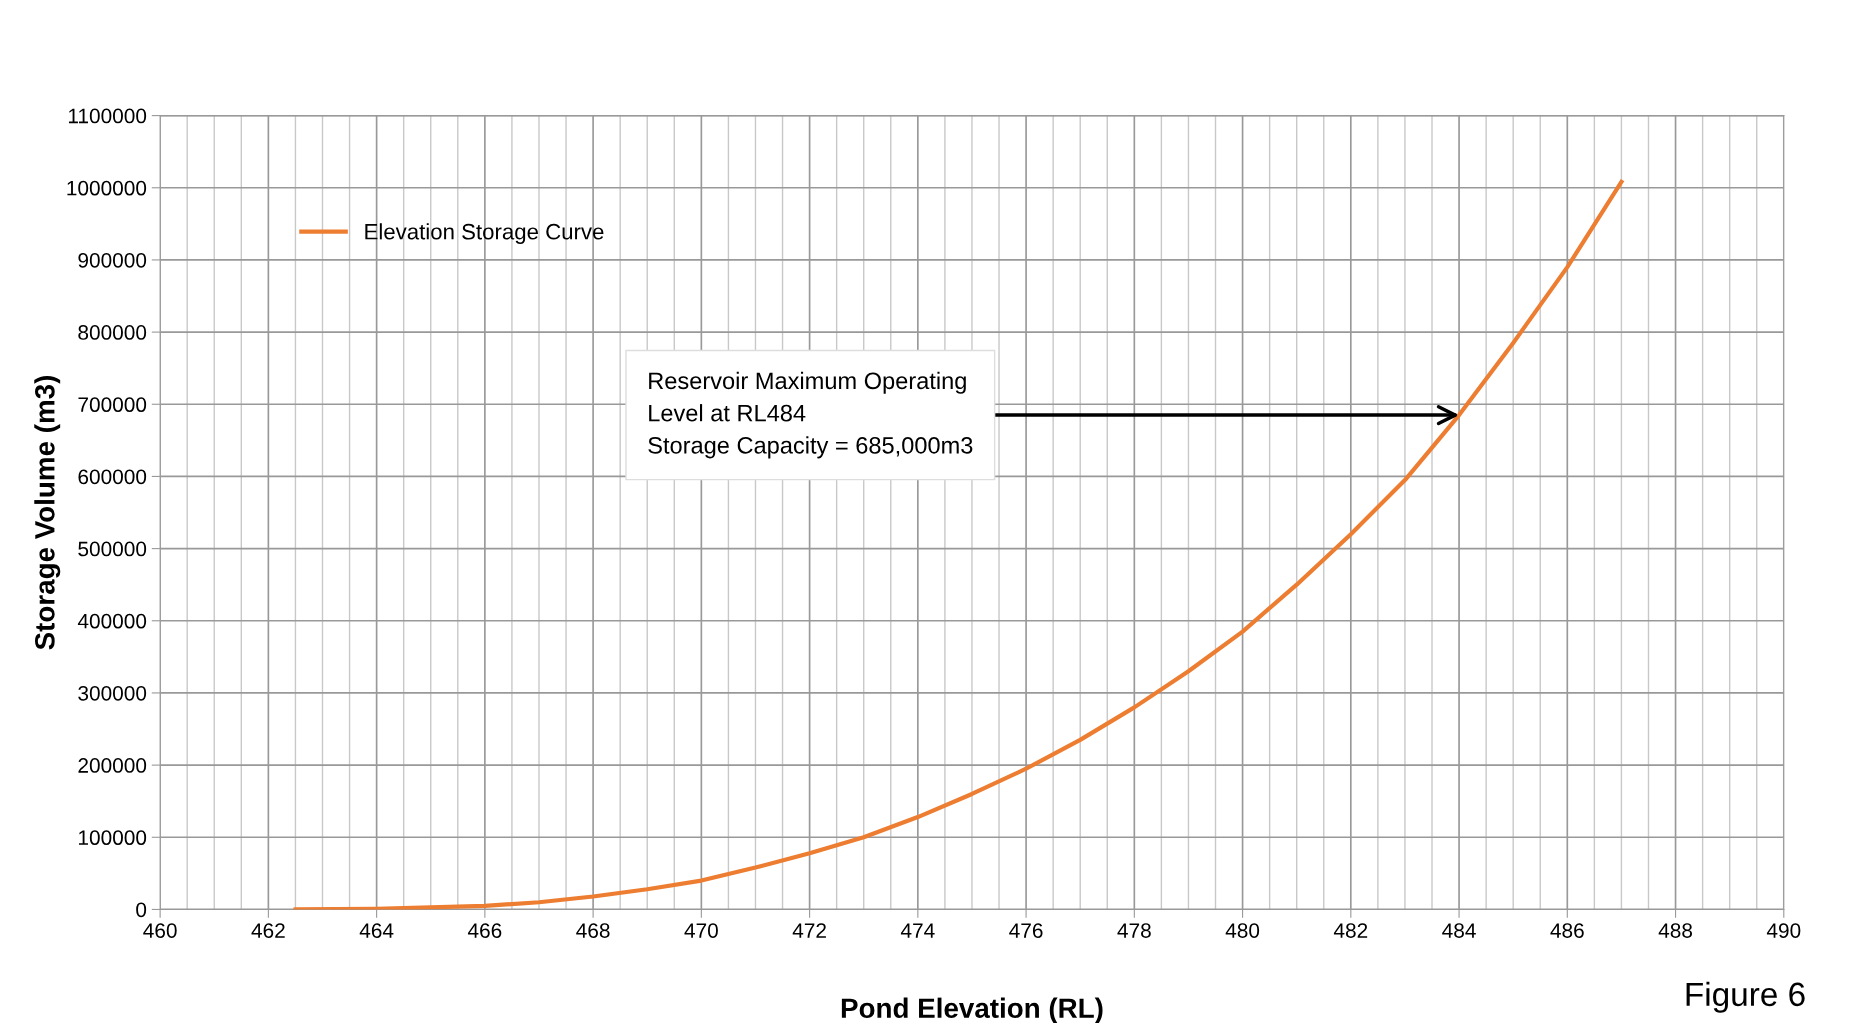 The width and height of the screenshot is (1862, 1023). I want to click on x-tick-label: 490, so click(1783, 930).